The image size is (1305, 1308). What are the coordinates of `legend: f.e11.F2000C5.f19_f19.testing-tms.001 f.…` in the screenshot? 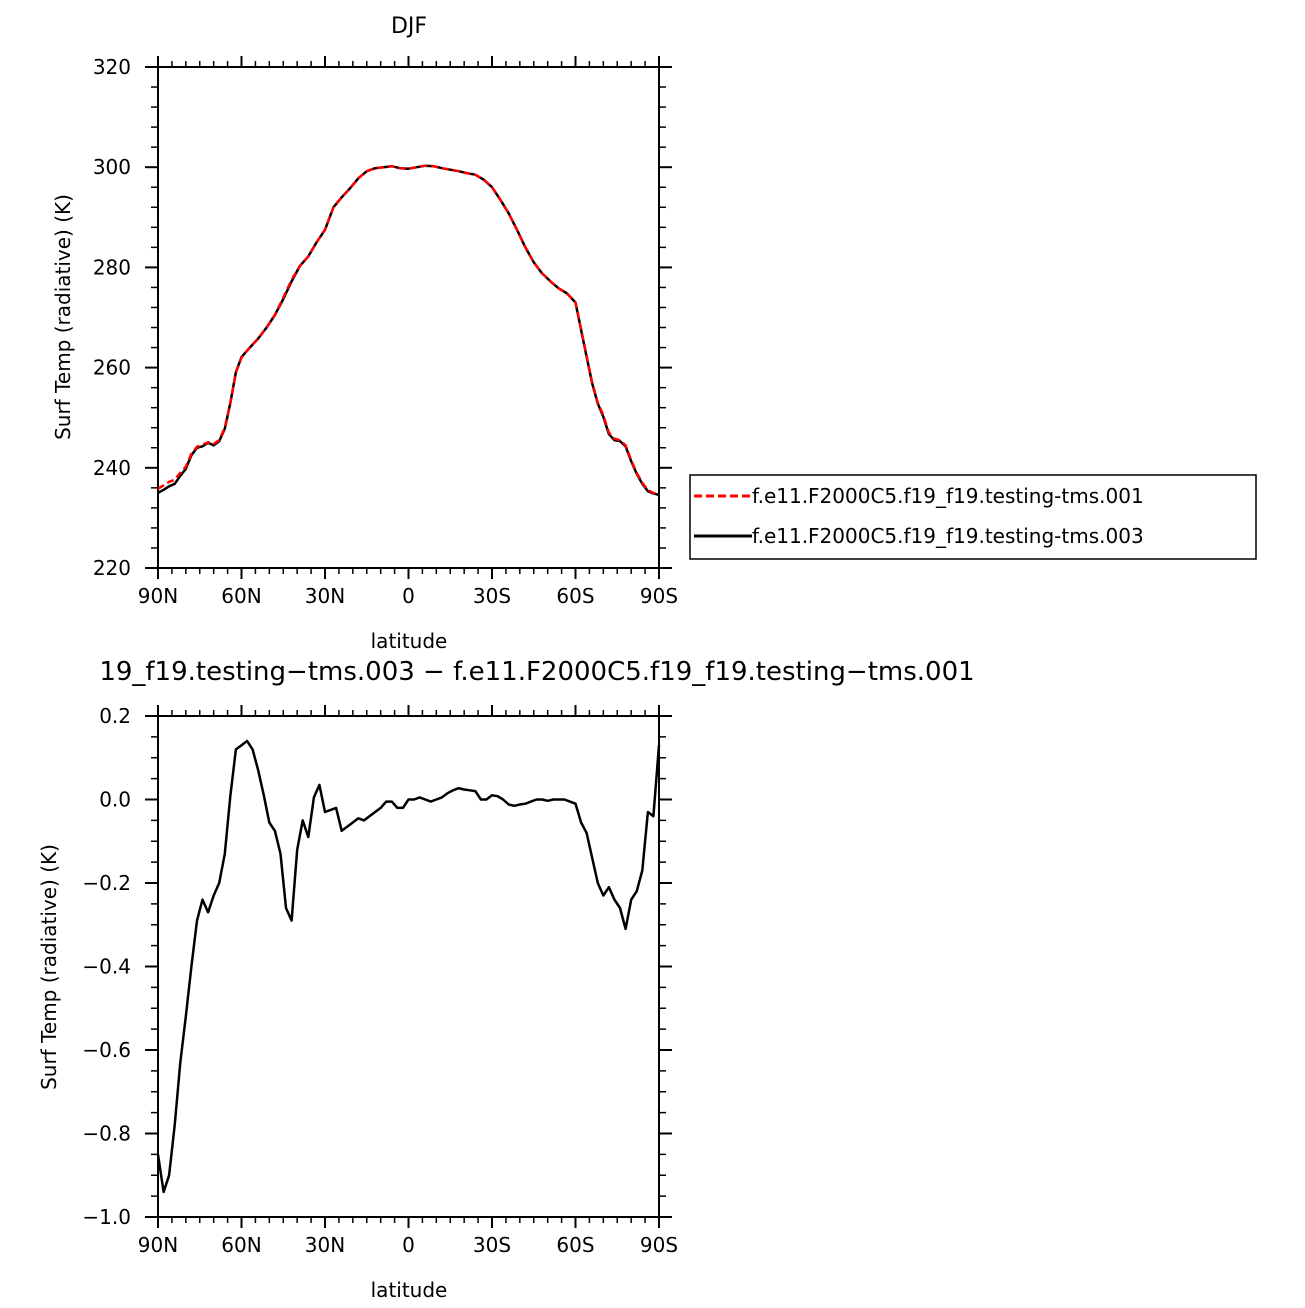 It's located at (973, 517).